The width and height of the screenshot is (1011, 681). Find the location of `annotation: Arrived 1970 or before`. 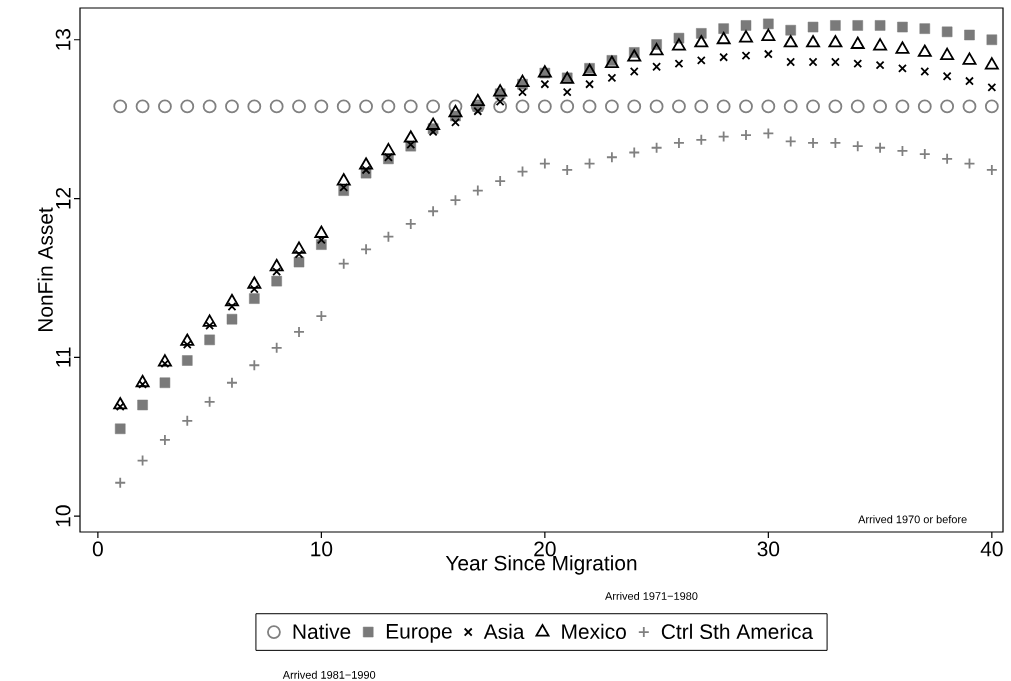

annotation: Arrived 1970 or before is located at coordinates (912, 519).